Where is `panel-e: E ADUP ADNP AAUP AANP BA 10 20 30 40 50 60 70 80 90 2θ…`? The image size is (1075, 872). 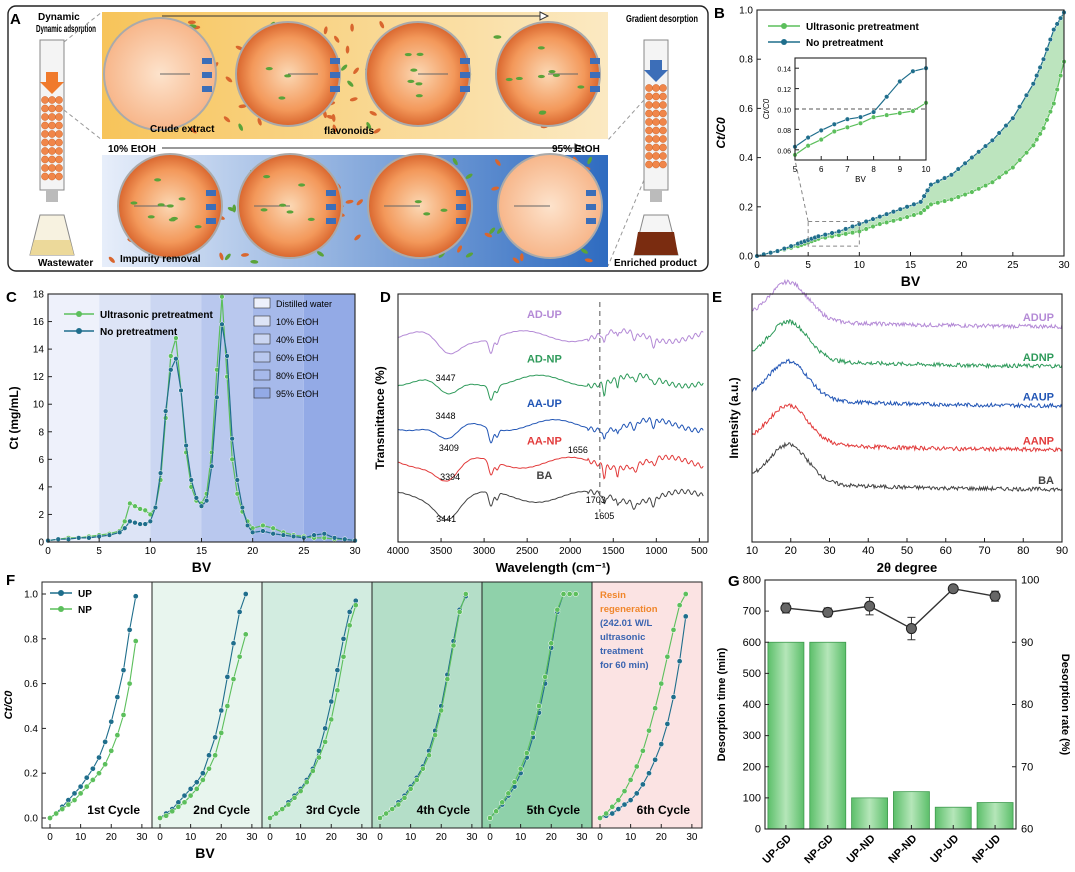
panel-e: E ADUP ADNP AAUP AANP BA 10 20 30 40 50 60 70 80 90 2θ… is located at coordinates (890, 426).